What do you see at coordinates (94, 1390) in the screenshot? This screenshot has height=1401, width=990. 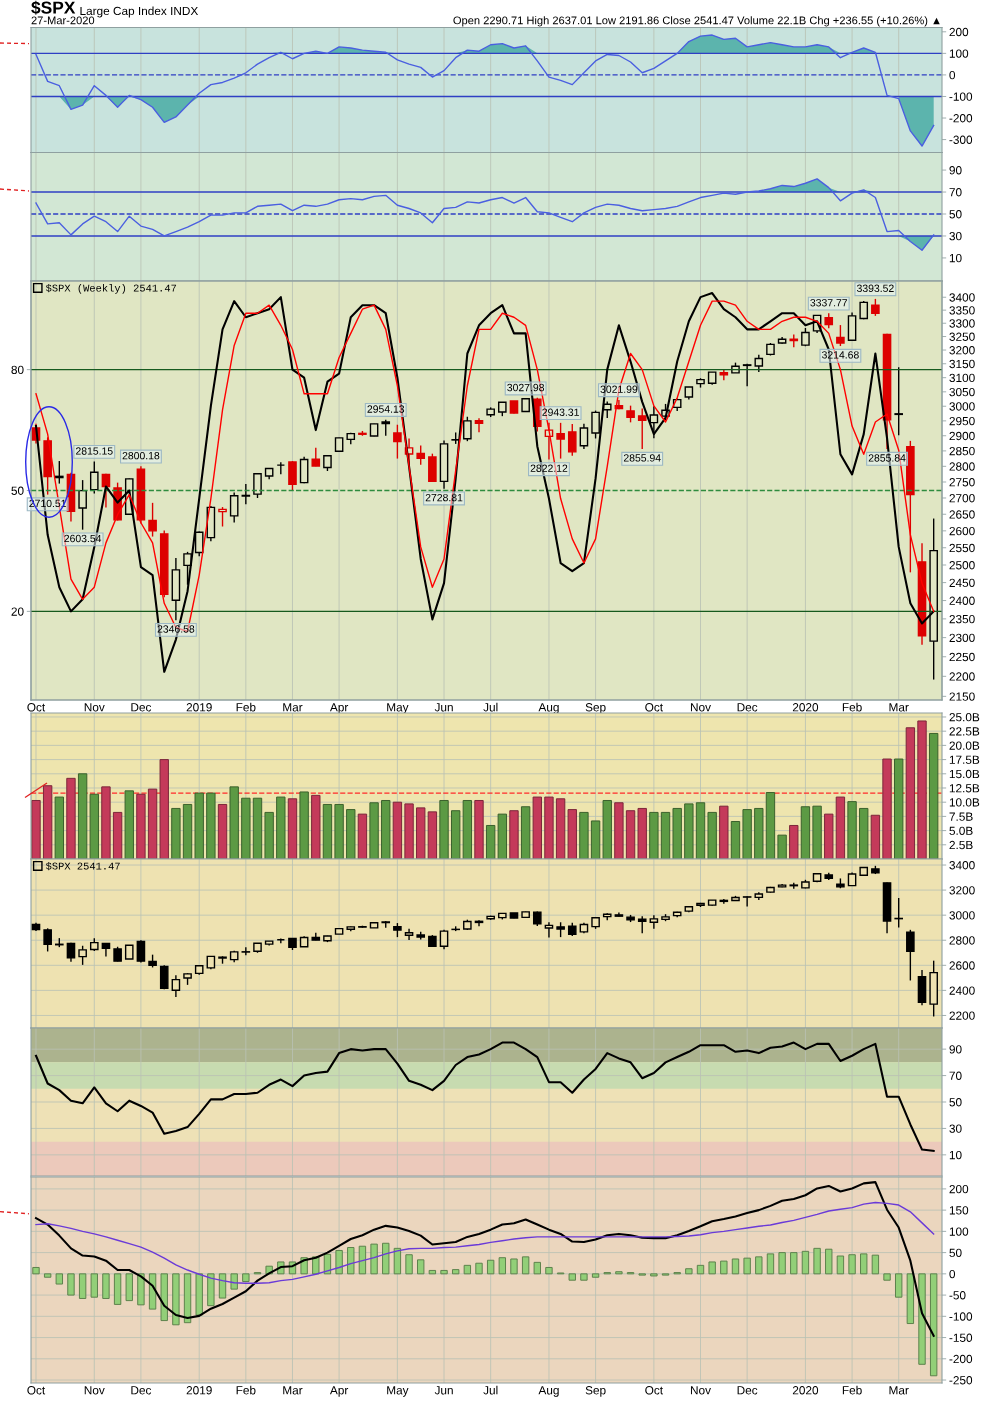 I see `x-tick-label: Nov` at bounding box center [94, 1390].